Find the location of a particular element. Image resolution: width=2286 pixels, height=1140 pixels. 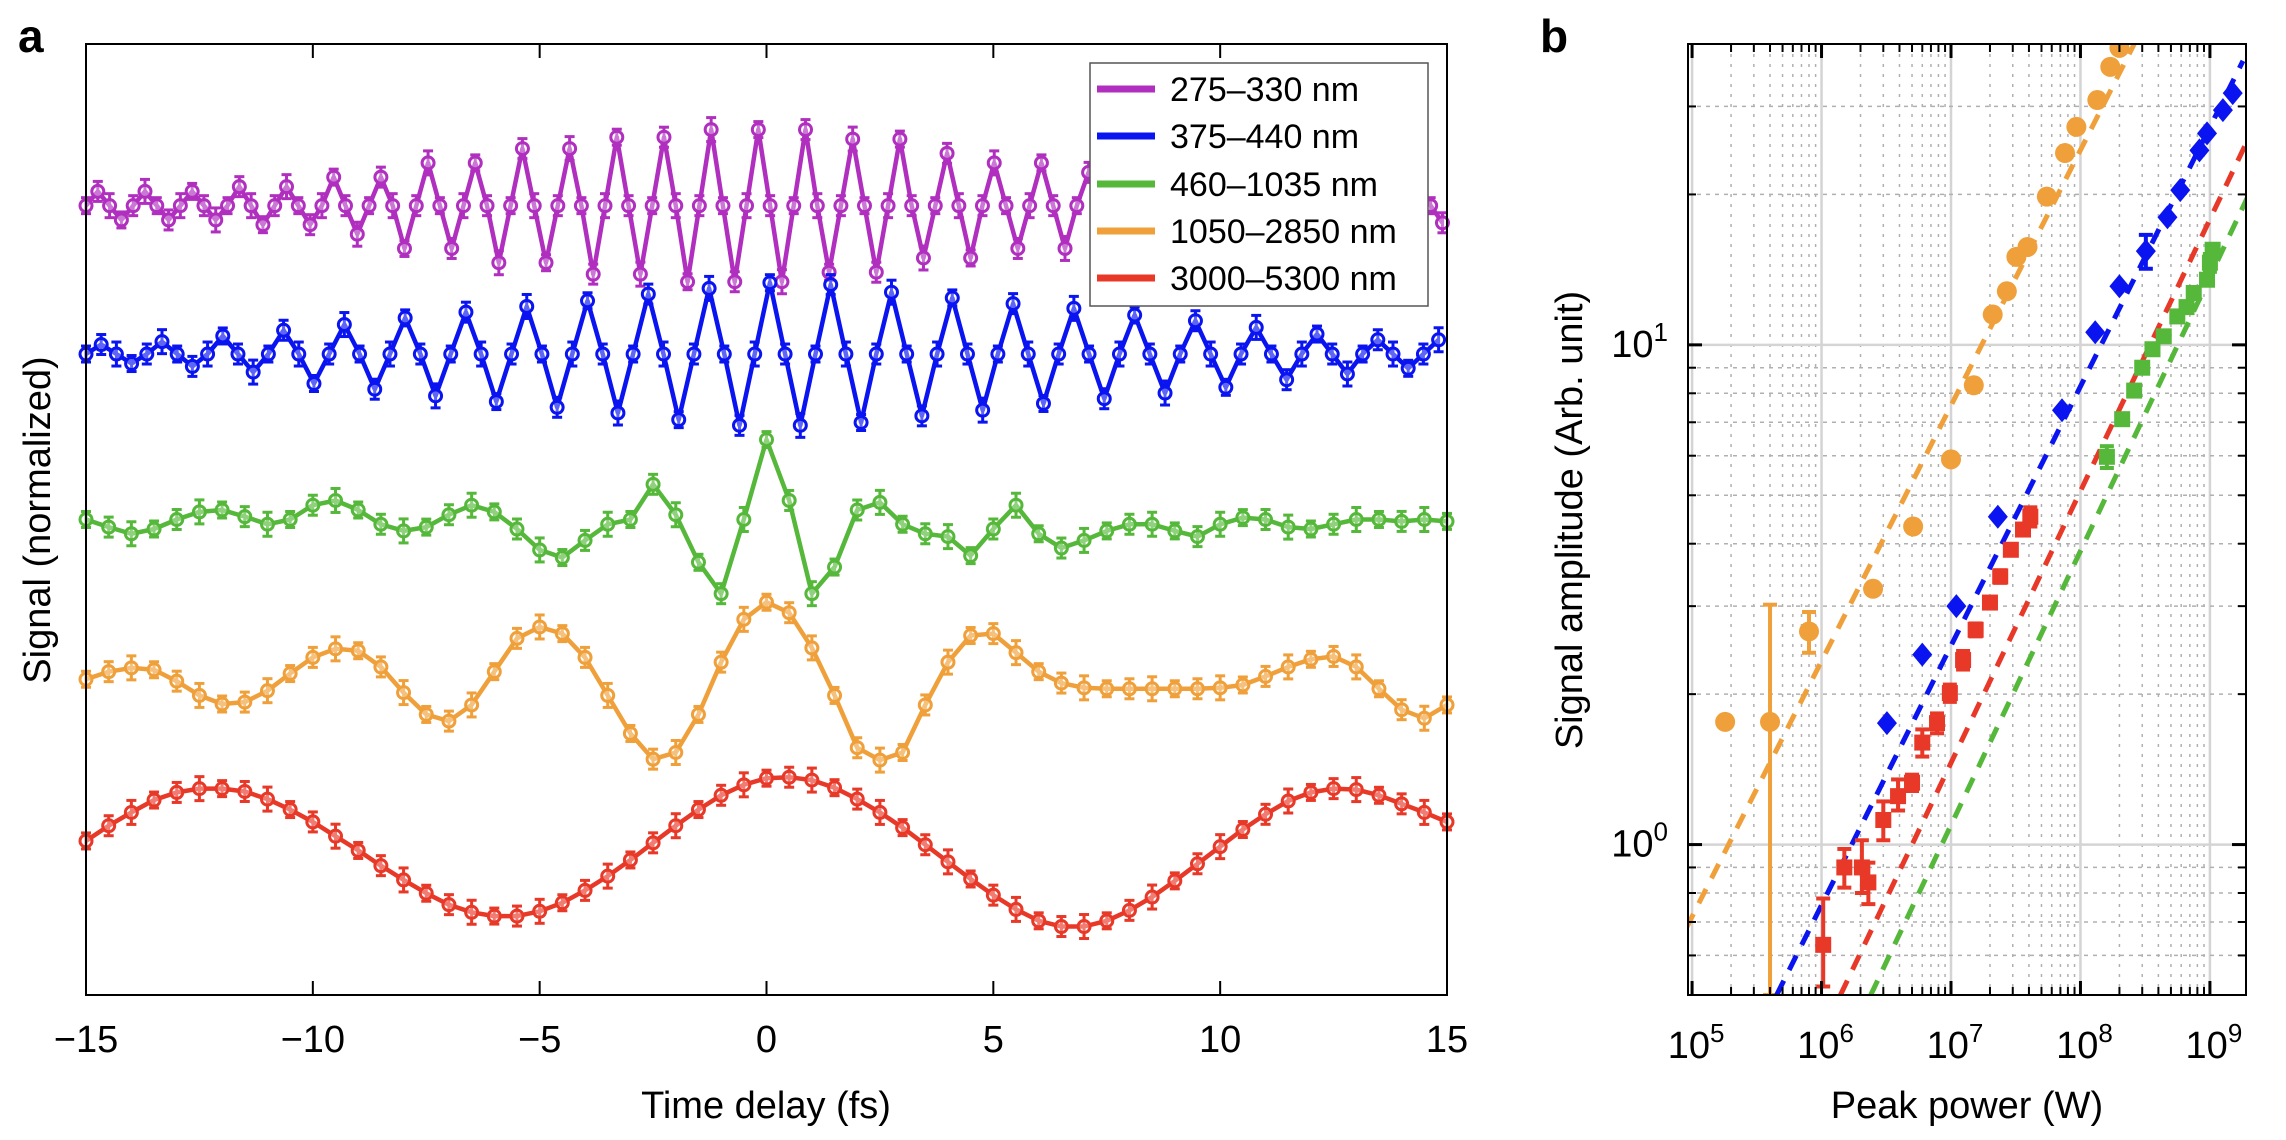

x-tick-label: −10 is located at coordinates (313, 1040).